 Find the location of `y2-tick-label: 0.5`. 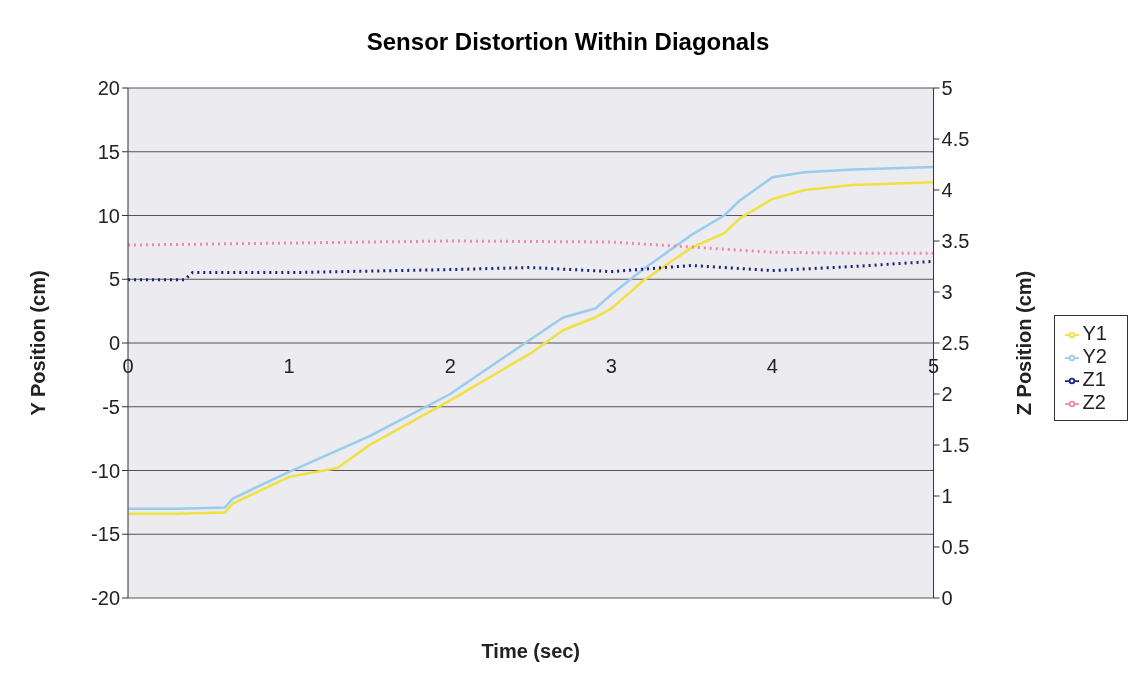

y2-tick-label: 0.5 is located at coordinates (955, 547).